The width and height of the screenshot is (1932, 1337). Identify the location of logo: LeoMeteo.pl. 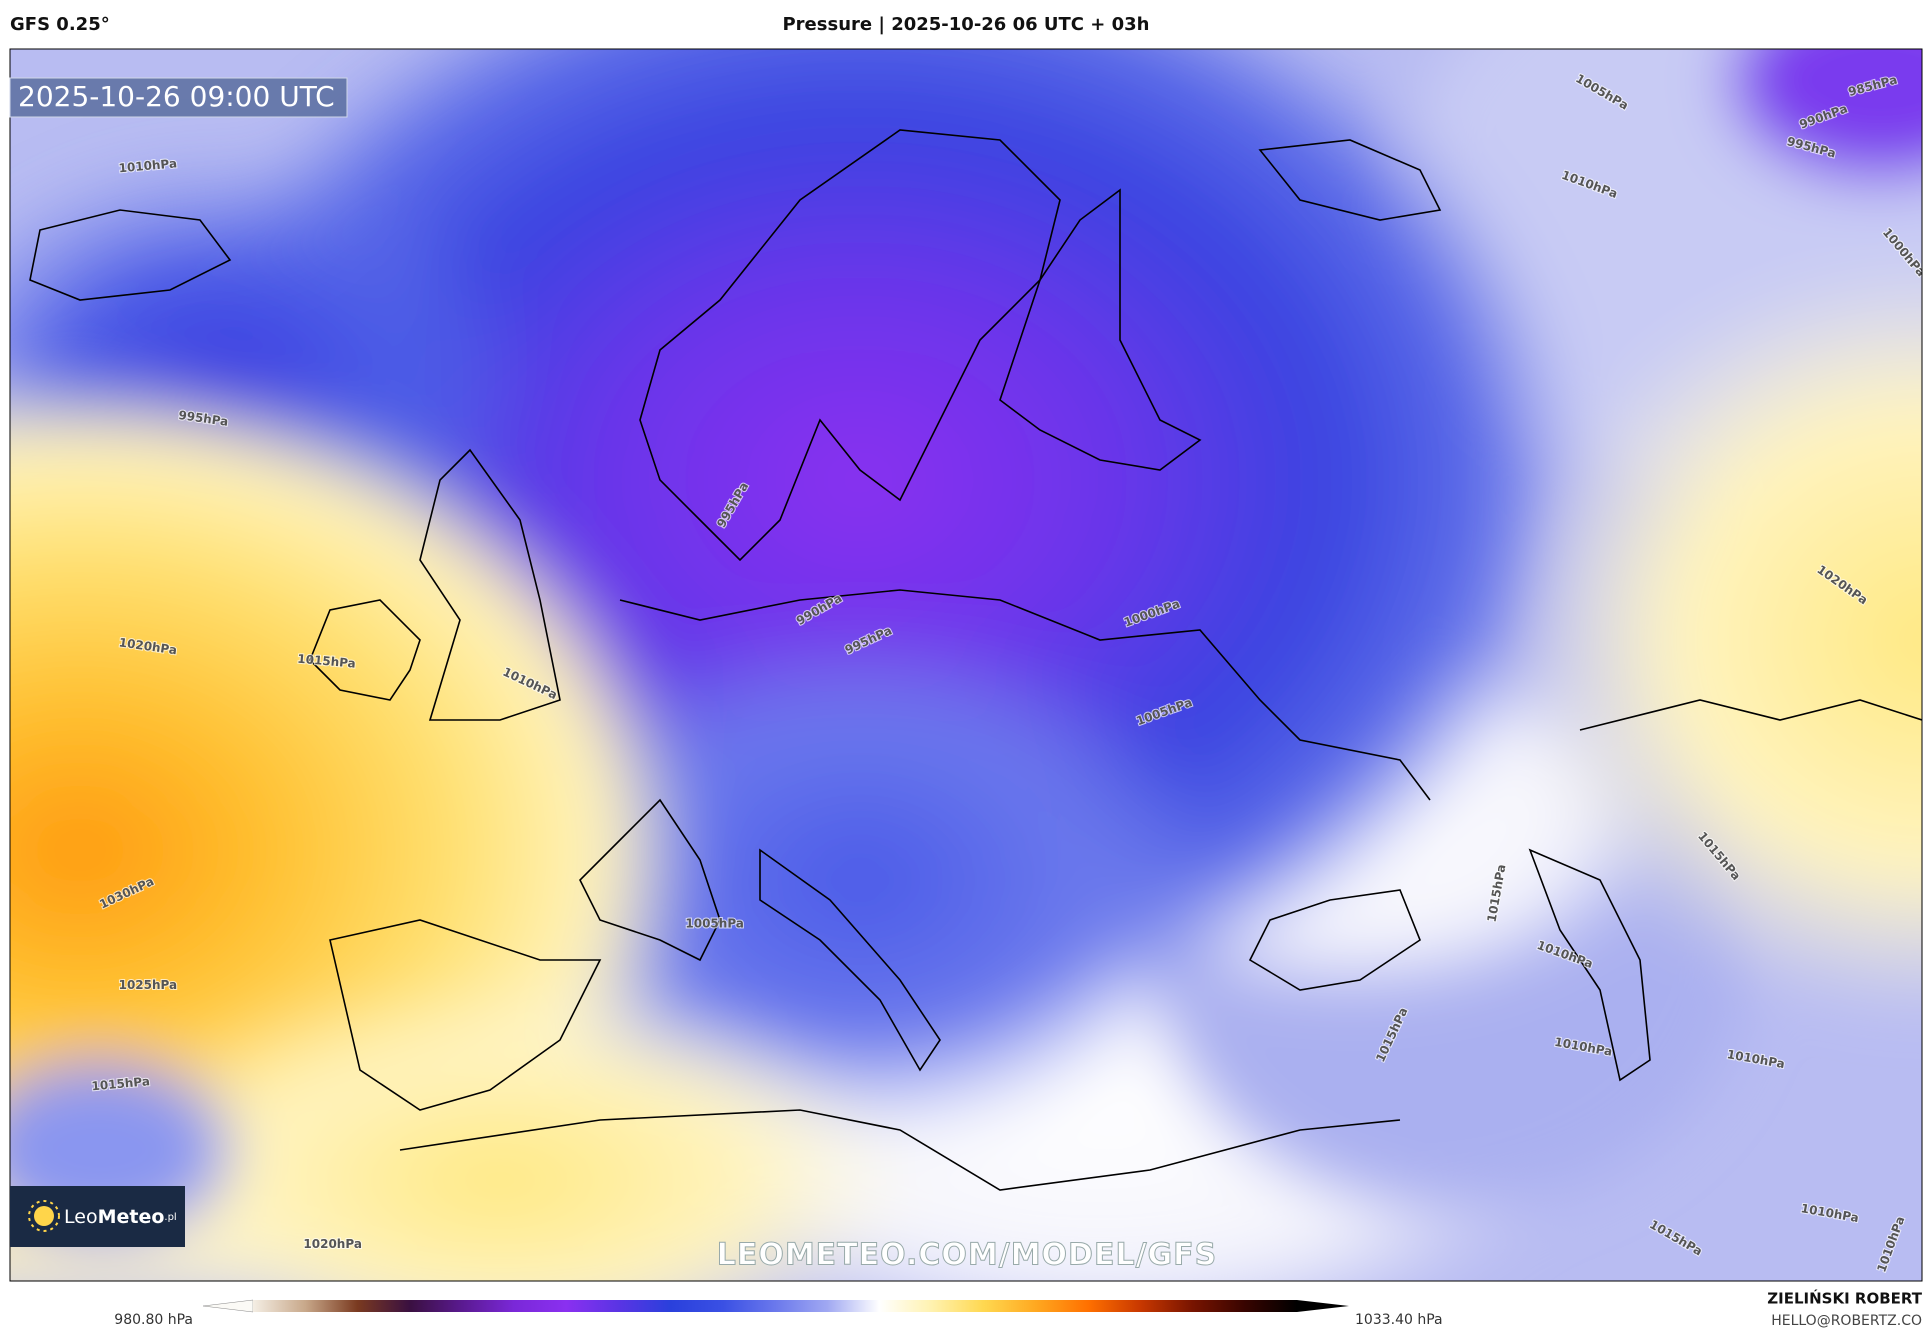
(97, 1216).